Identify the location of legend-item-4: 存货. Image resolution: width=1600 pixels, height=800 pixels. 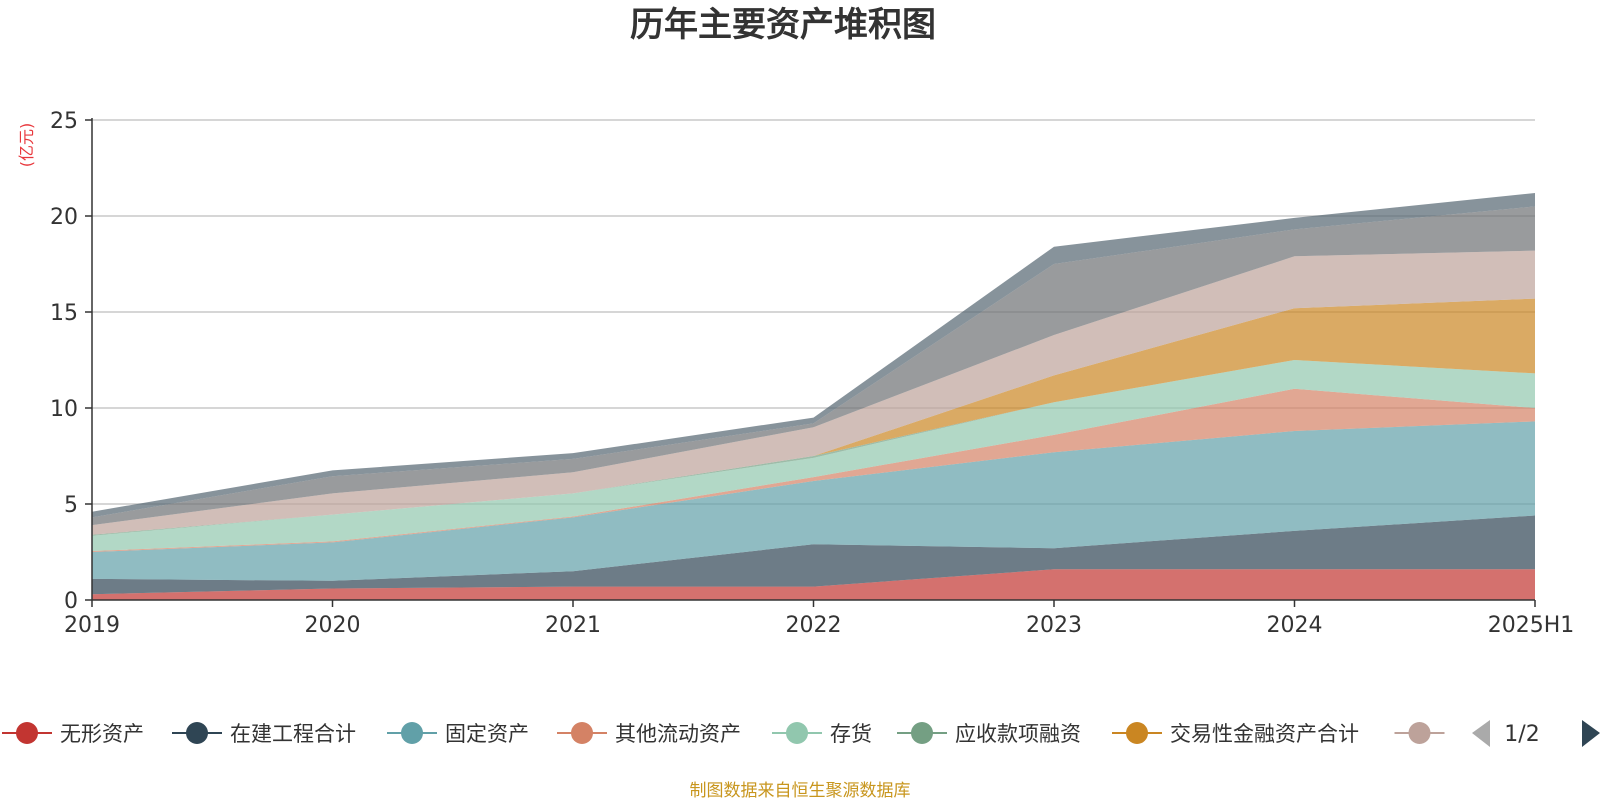
(822, 734).